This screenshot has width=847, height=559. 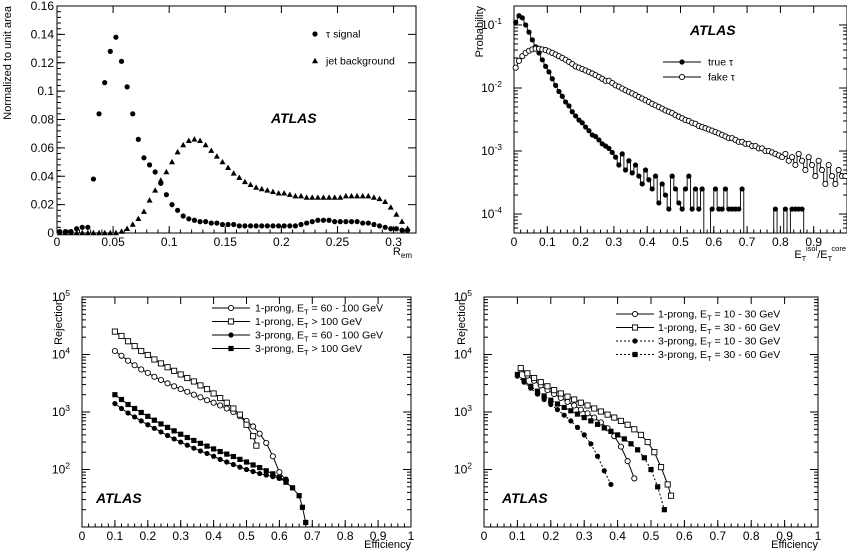 What do you see at coordinates (50, 233) in the screenshot?
I see `y-tick-label: 0` at bounding box center [50, 233].